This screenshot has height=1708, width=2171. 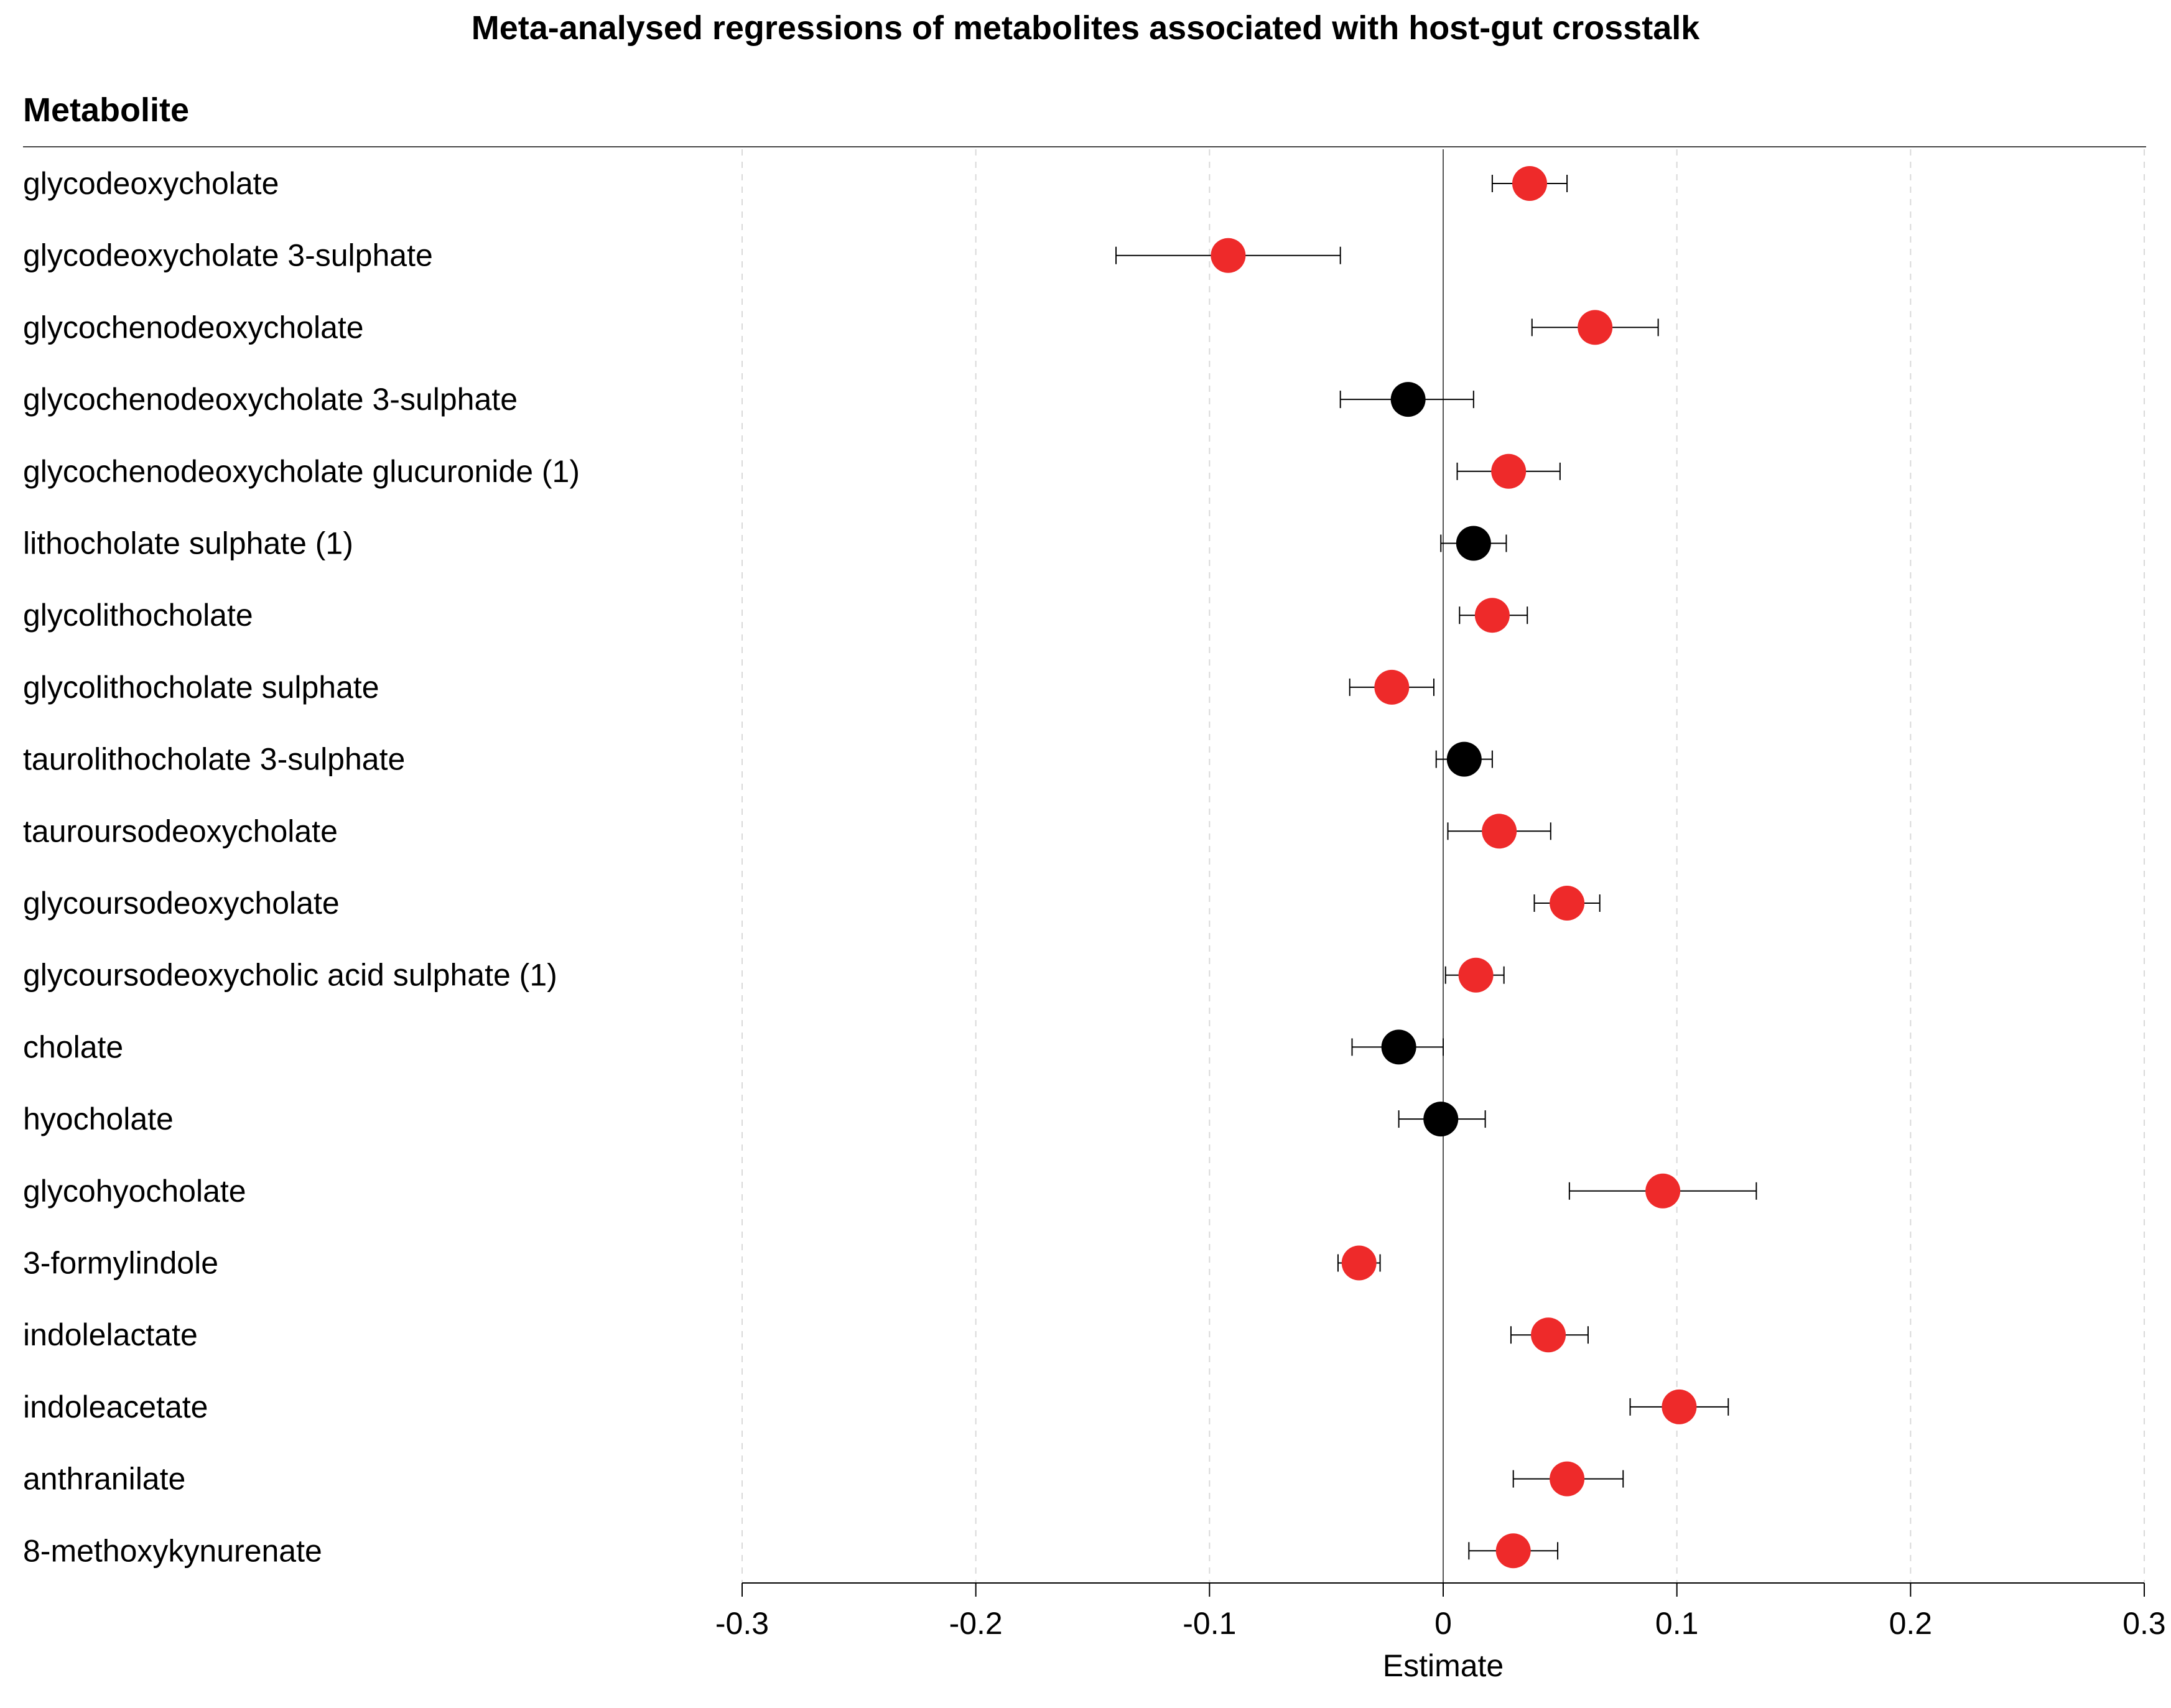 I want to click on forest-row: lithocholate sulphate (1), so click(x=765, y=543).